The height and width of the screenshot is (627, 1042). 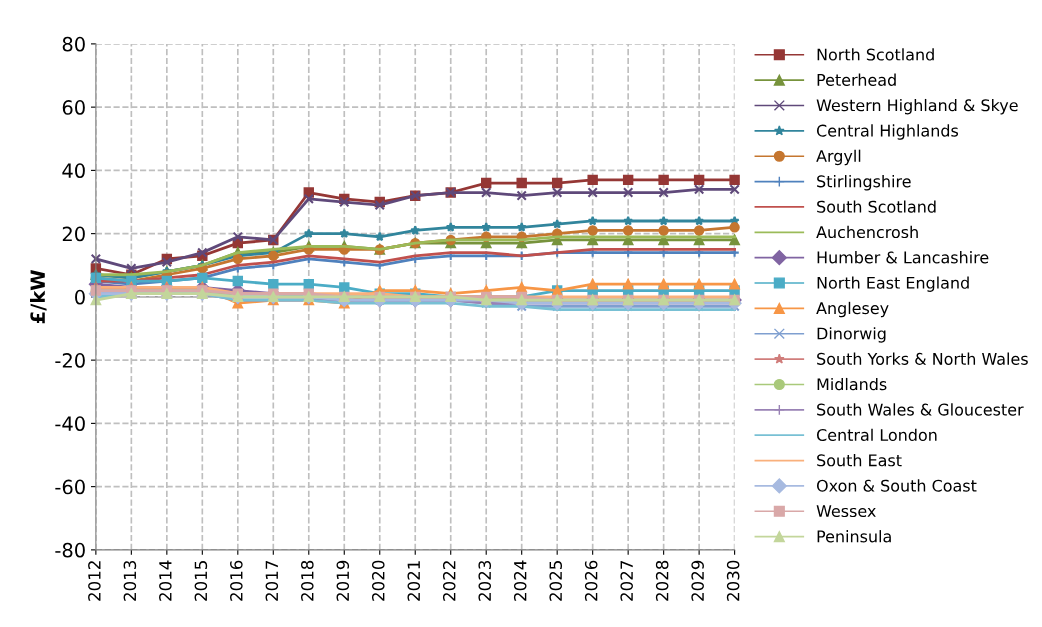 I want to click on x-tick-label: 2016, so click(x=236, y=580).